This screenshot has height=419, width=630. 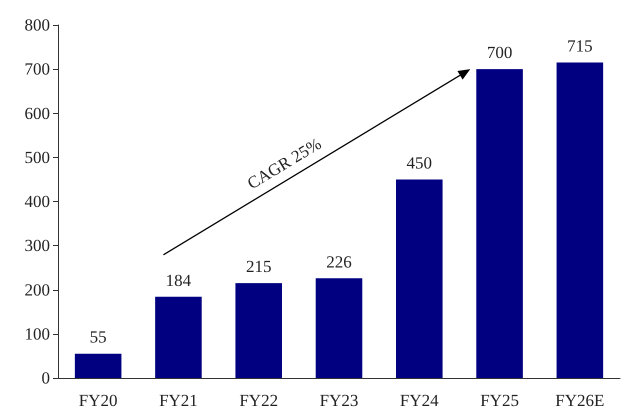 I want to click on x-tick-label: FY25, so click(x=499, y=400).